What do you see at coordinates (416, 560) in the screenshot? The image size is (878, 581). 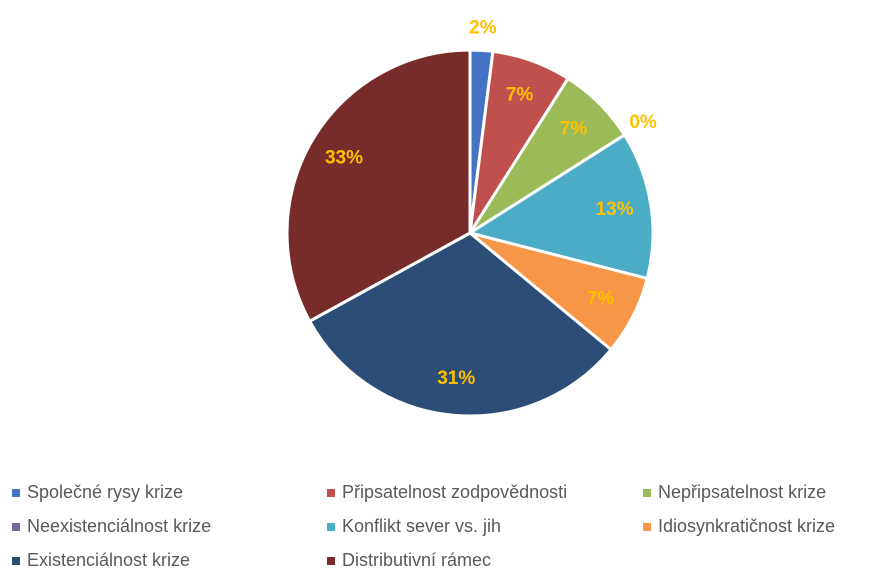 I see `legend-label: Distributivní rámec` at bounding box center [416, 560].